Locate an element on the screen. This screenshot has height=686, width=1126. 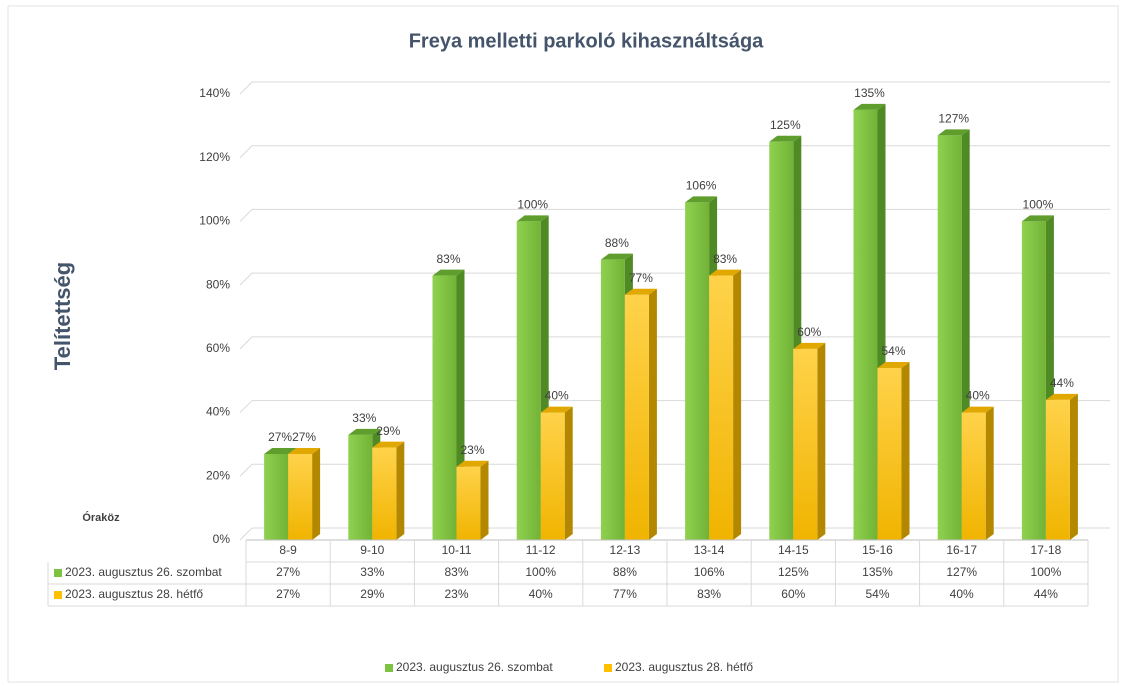
y-tick-label: 0% is located at coordinates (222, 539).